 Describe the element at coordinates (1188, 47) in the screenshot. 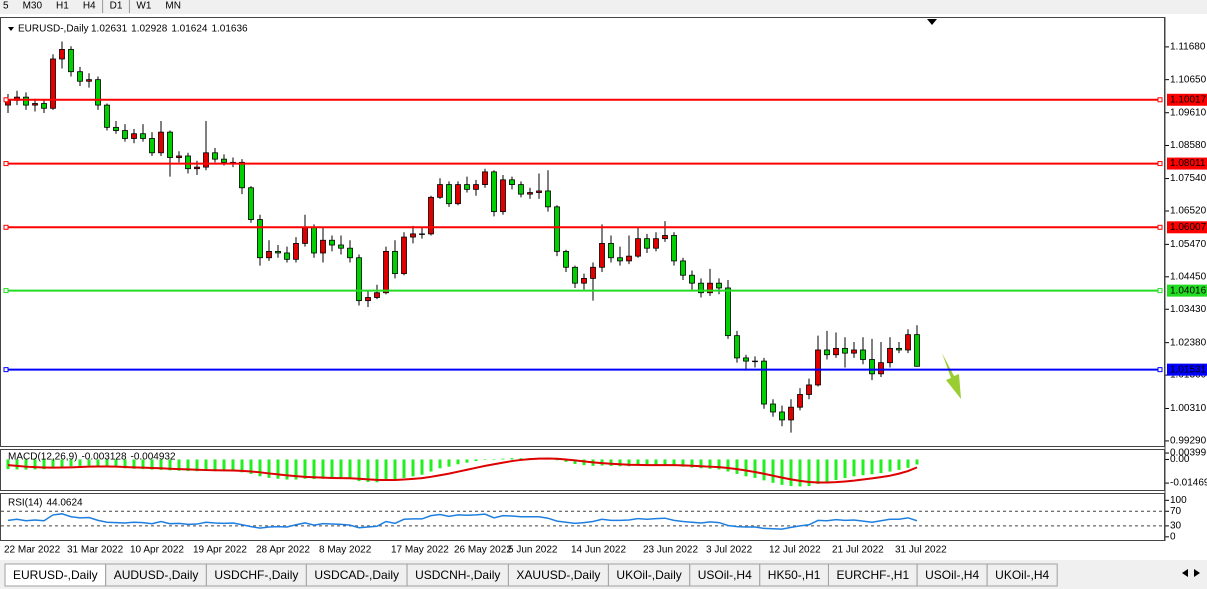

I see `y-tick-label: 1.11680` at that location.